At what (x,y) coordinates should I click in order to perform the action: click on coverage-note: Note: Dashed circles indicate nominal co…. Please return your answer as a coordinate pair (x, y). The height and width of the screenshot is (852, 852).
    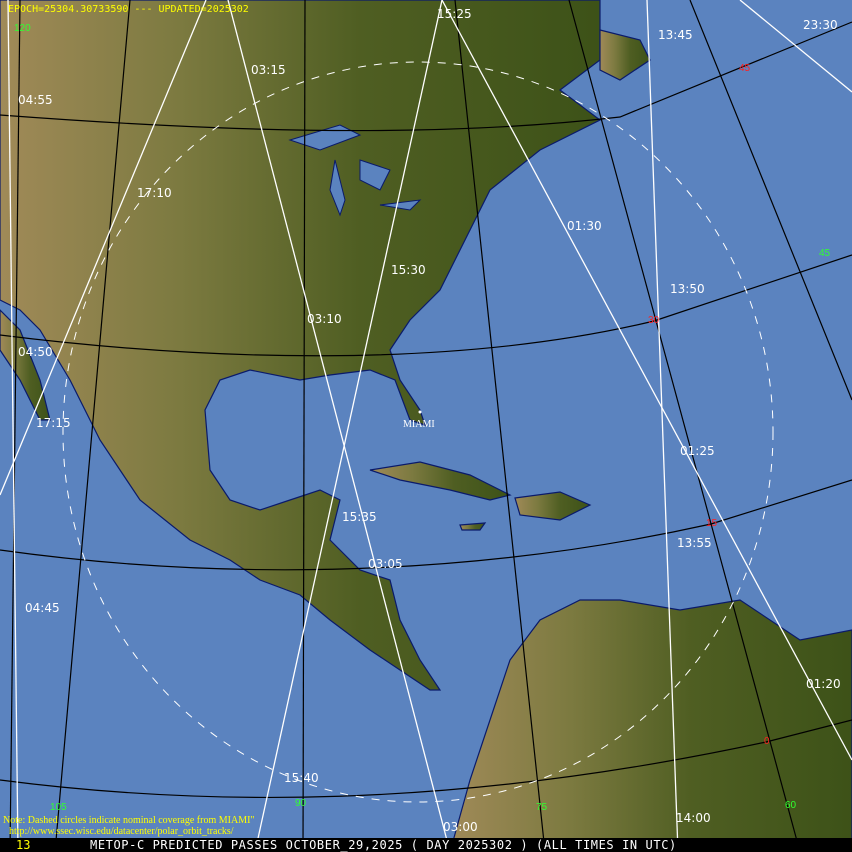
    Looking at the image, I should click on (129, 820).